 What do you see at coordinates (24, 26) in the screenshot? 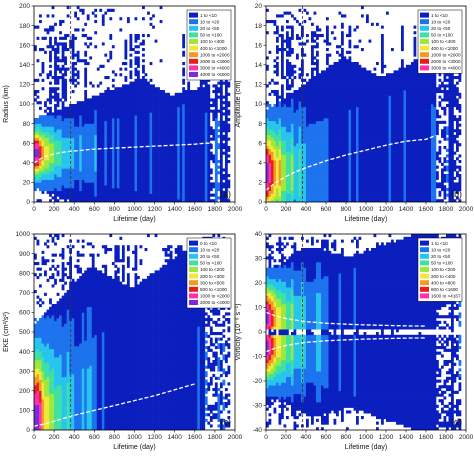
I see `y-tick-label: 180` at bounding box center [24, 26].